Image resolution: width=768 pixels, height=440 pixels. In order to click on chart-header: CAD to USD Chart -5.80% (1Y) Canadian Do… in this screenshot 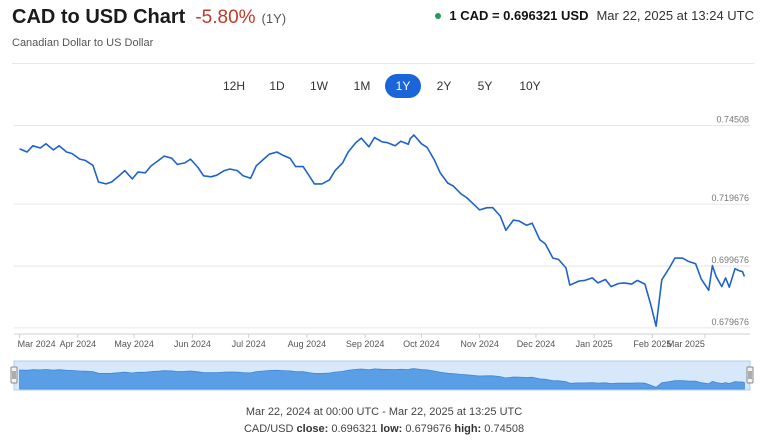, I will do `click(383, 32)`.